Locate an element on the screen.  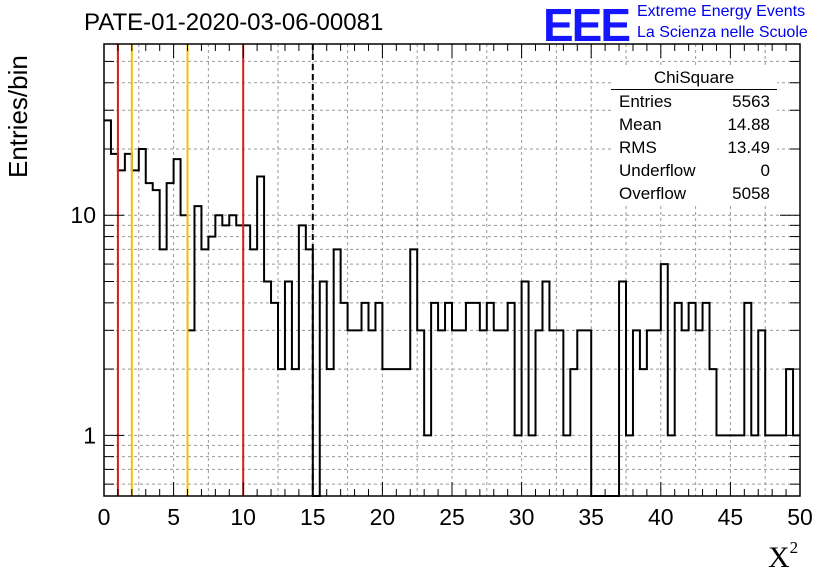
eee-logo: EEE is located at coordinates (587, 25).